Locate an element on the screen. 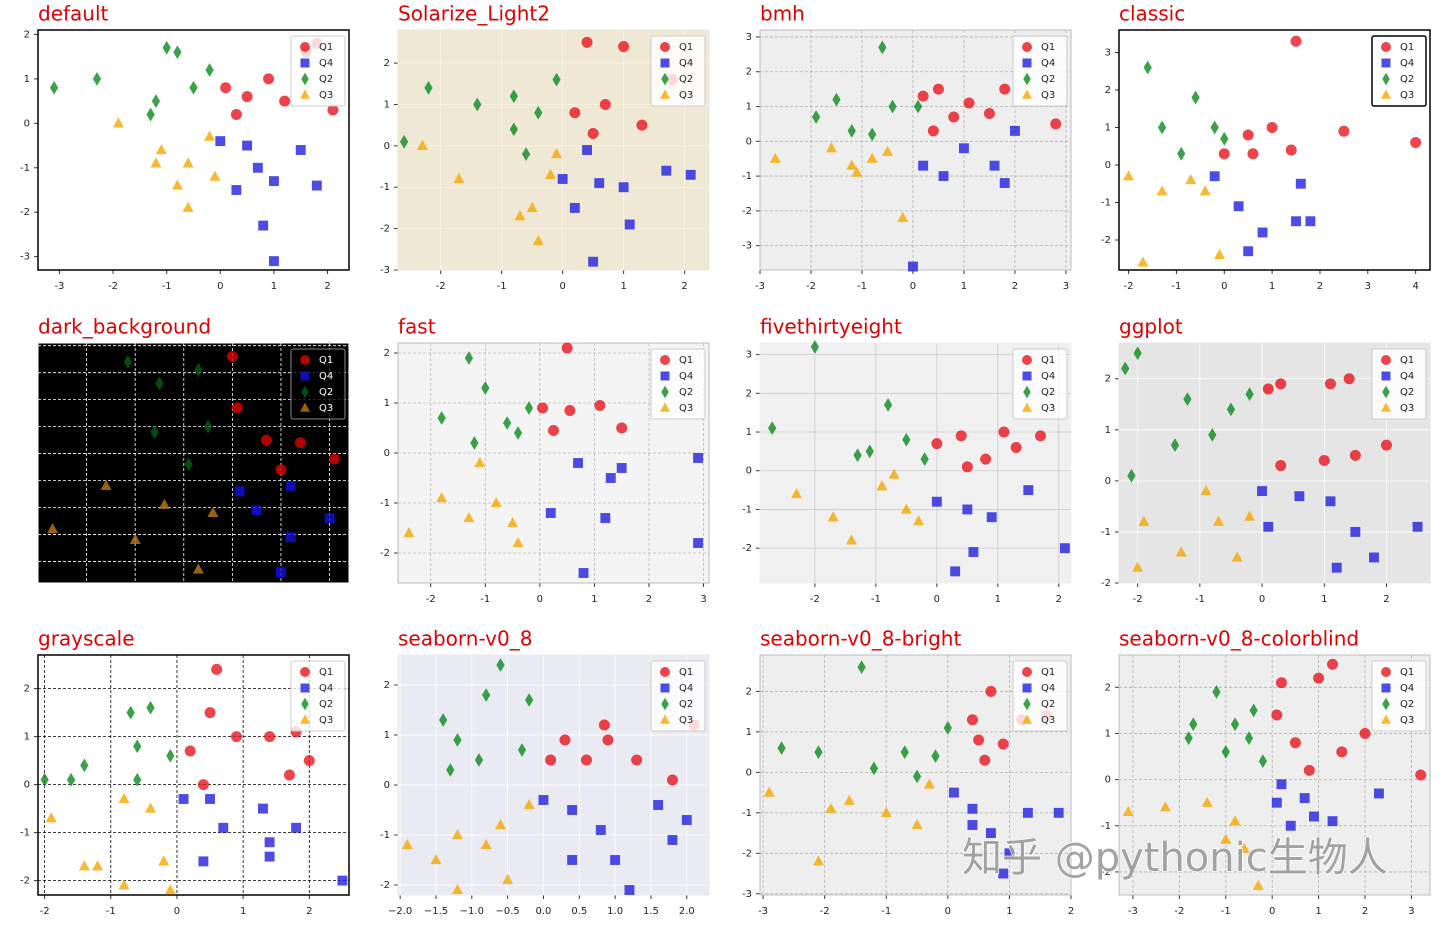  x-tick-label: −1.0 is located at coordinates (472, 911).